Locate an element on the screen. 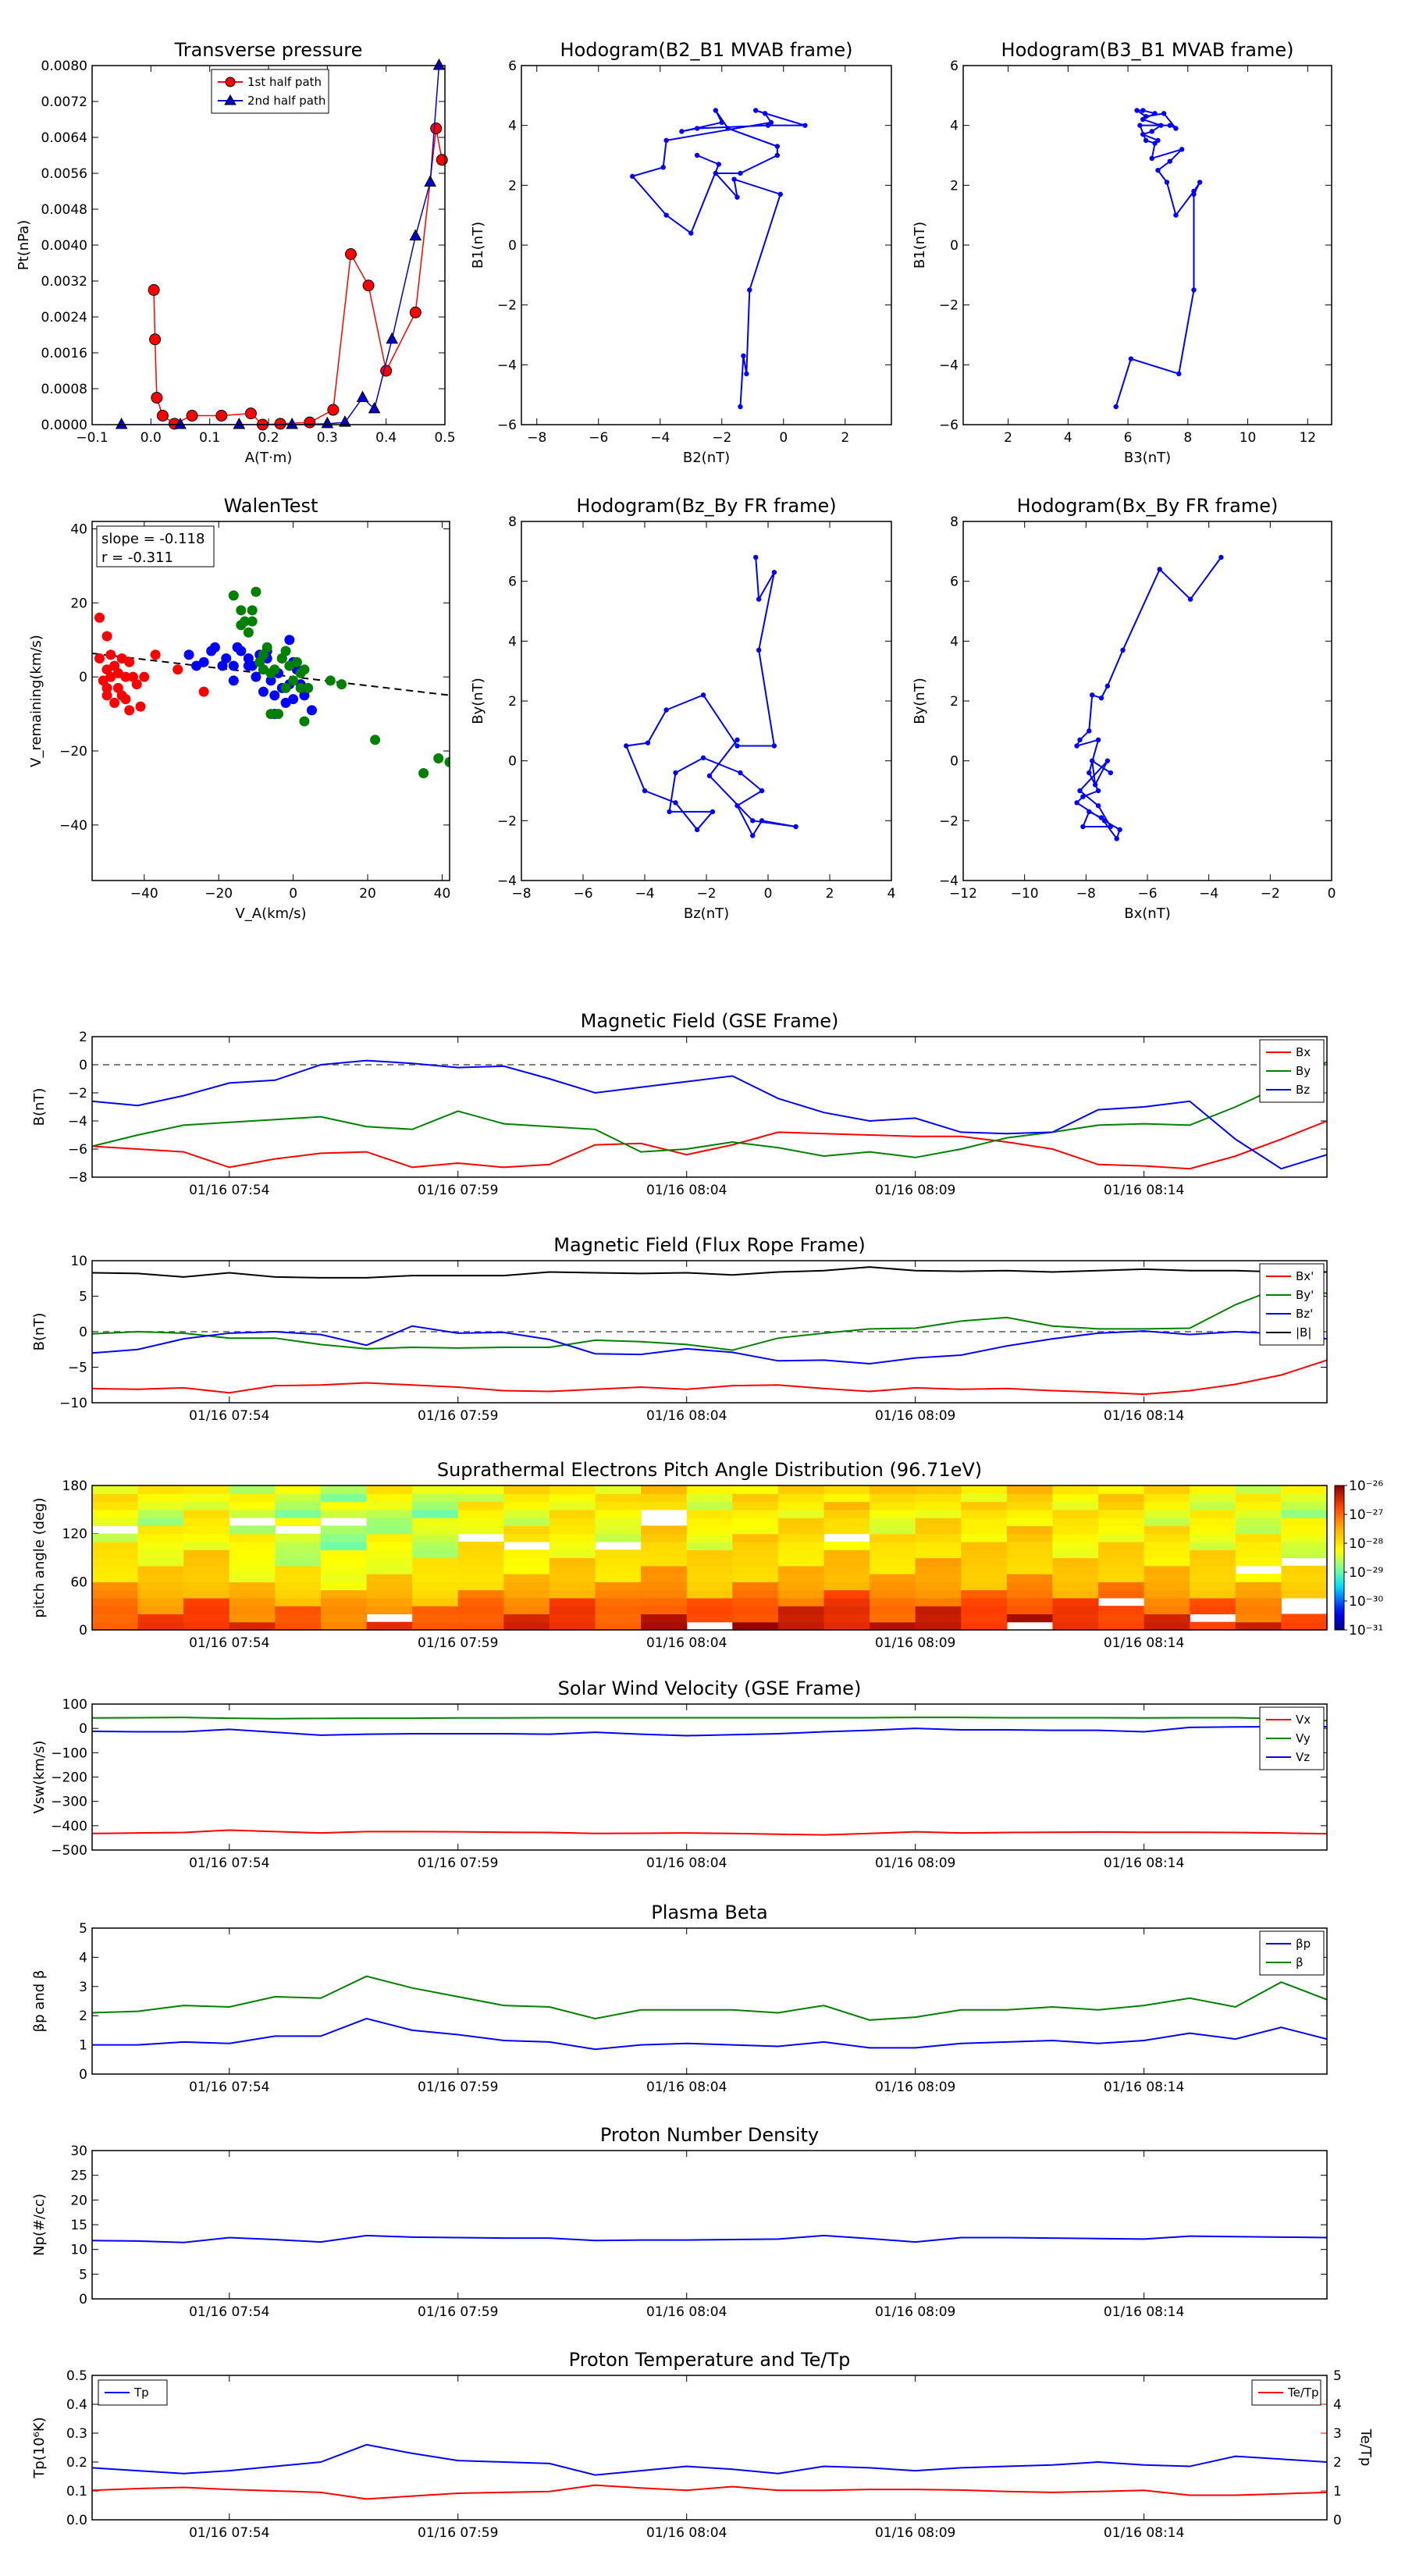 This screenshot has height=2576, width=1405. pt-title: Transverse pressure is located at coordinates (269, 50).